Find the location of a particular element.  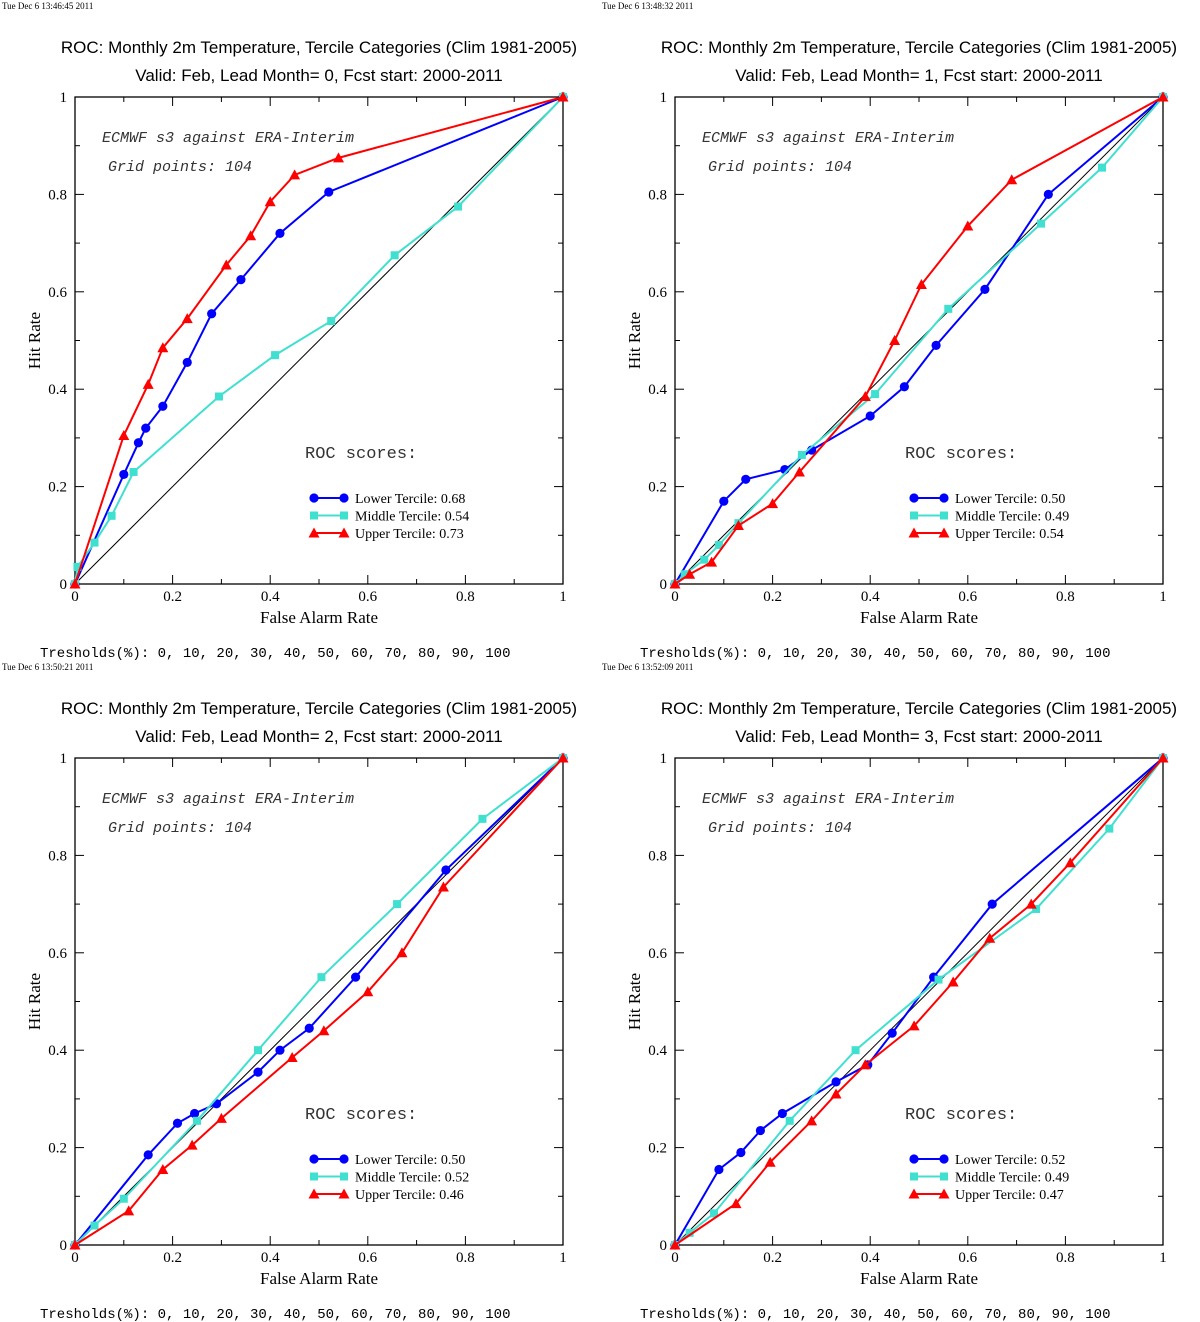

timestamp: Tue Dec 6 13:50:21 2011 is located at coordinates (47, 667).